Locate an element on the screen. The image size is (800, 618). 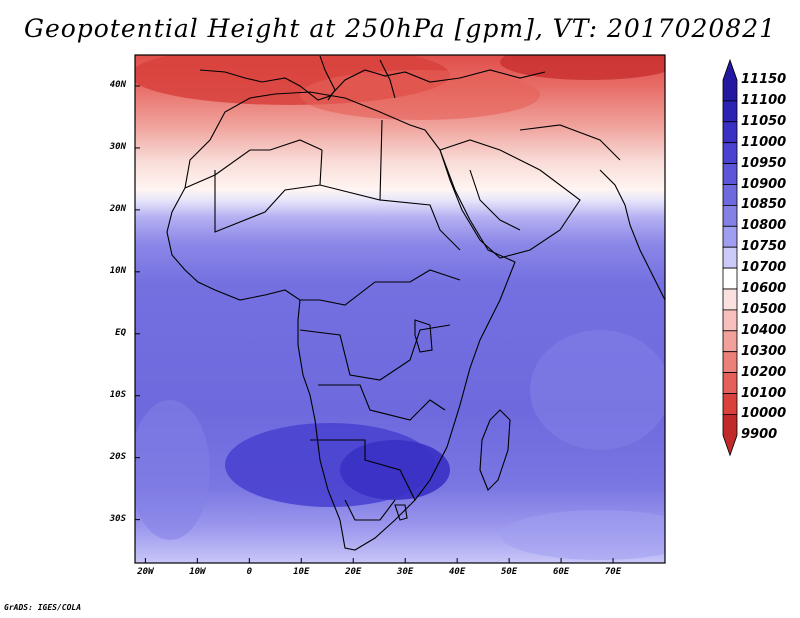
colorbar-level-label: 10300 is located at coordinates (764, 351).